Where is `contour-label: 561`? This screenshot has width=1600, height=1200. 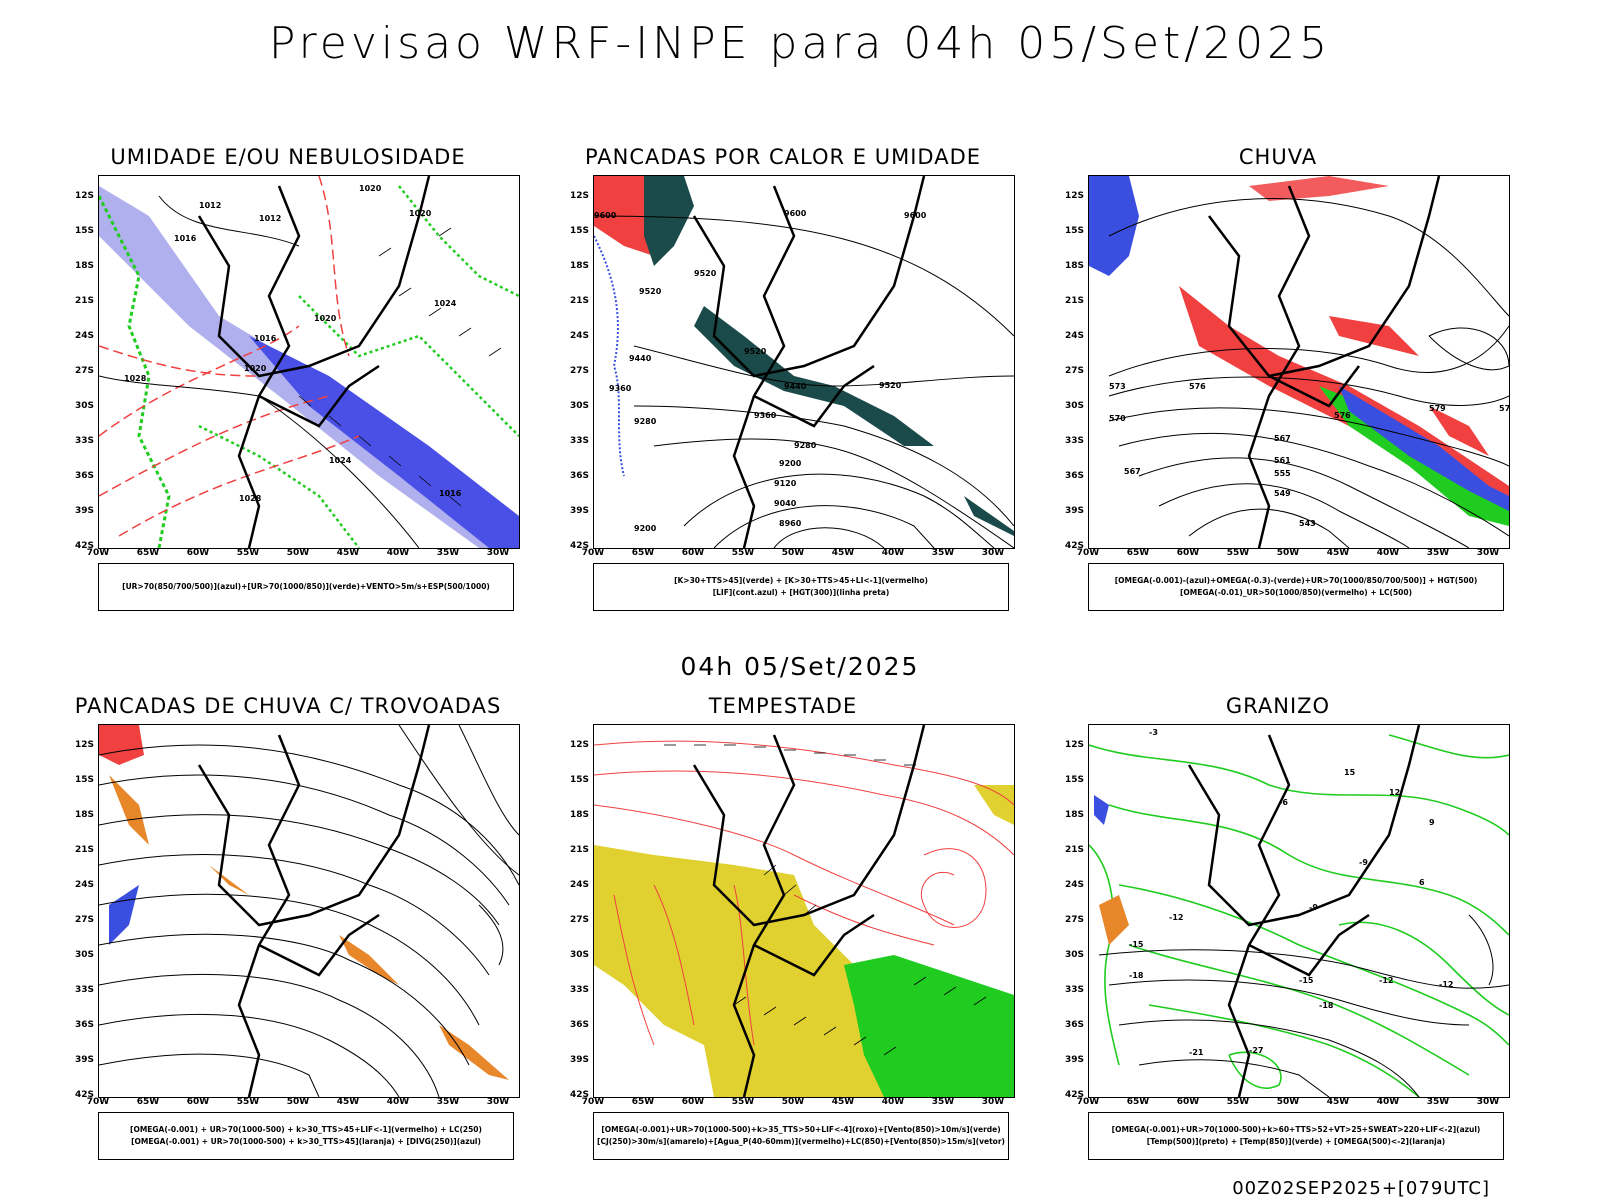
contour-label: 561 is located at coordinates (1282, 460).